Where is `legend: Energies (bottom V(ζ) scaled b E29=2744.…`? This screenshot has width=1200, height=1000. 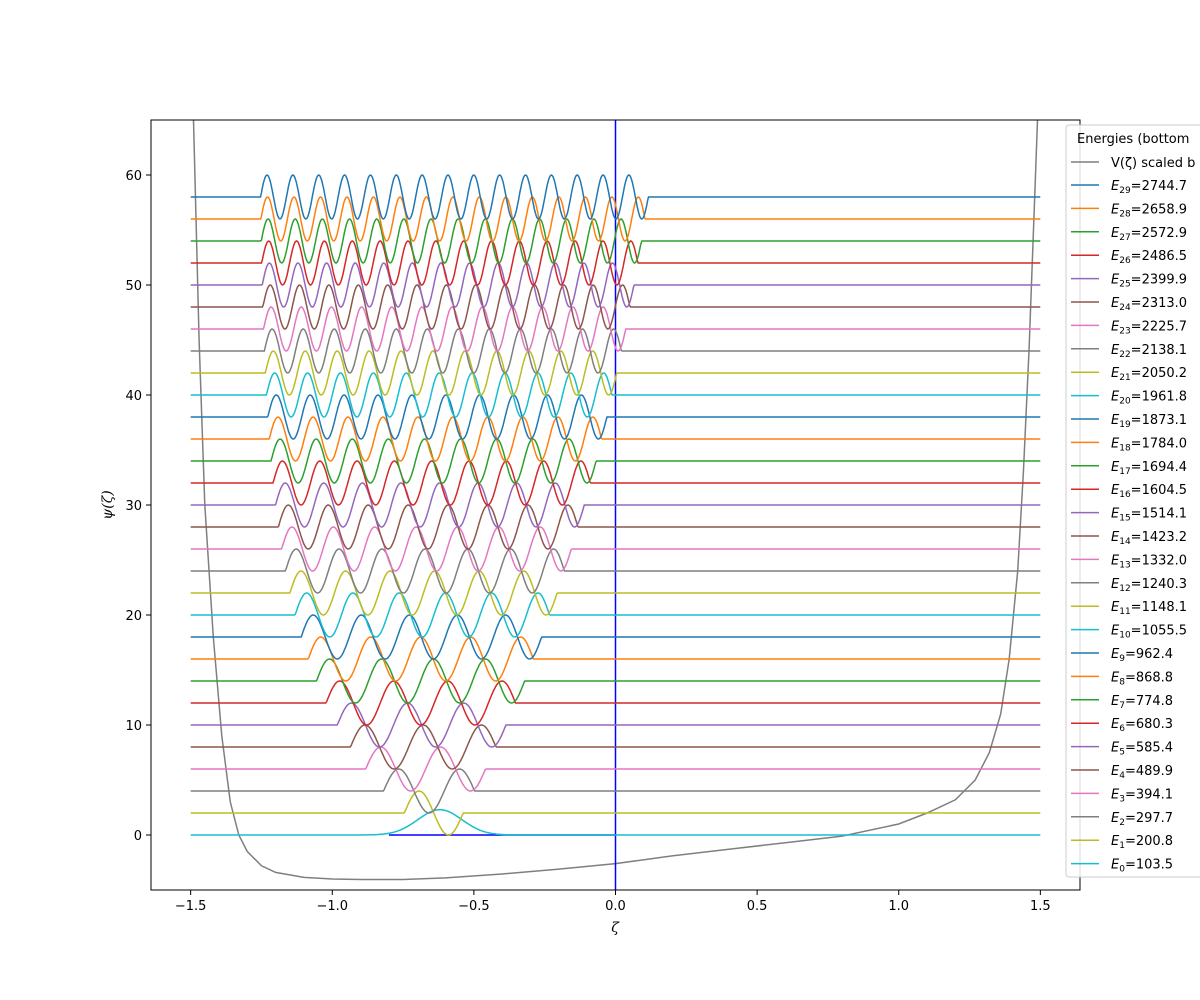 legend: Energies (bottom V(ζ) scaled b E29=2744.… is located at coordinates (1132, 501).